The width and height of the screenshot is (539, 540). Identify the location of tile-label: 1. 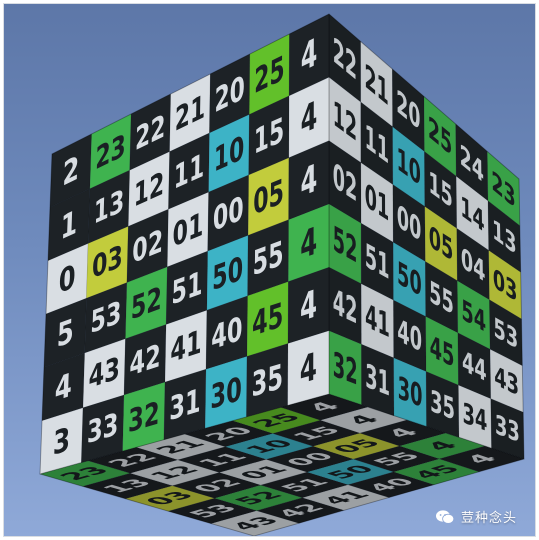
(69, 225).